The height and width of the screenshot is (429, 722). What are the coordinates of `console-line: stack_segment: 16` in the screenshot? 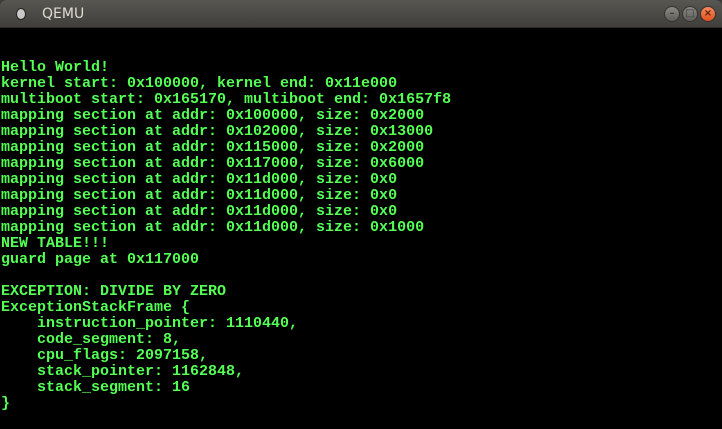 It's located at (96, 387).